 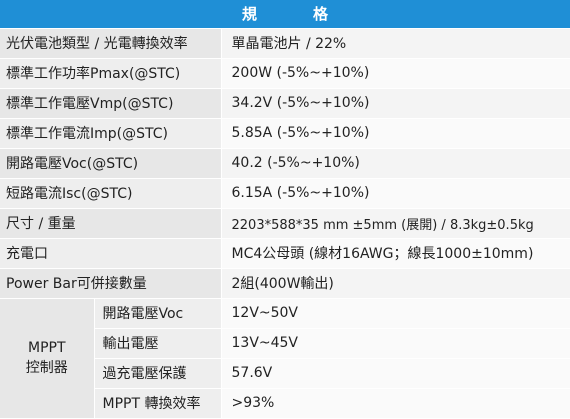 I want to click on spec-label: 短路電流Isc(@STC), so click(x=111, y=193).